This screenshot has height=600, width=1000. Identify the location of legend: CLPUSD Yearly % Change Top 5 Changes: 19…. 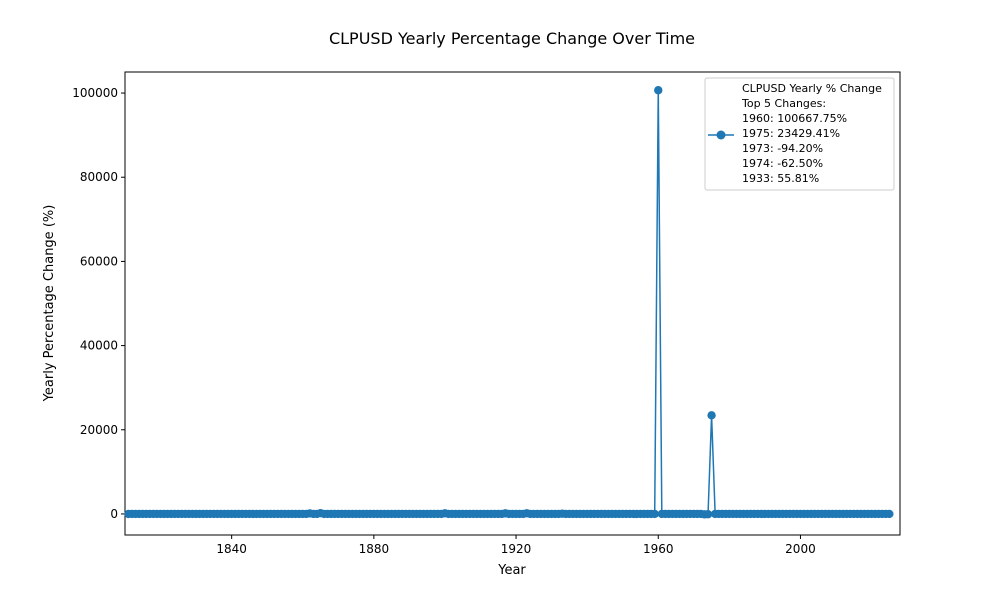
(799, 134).